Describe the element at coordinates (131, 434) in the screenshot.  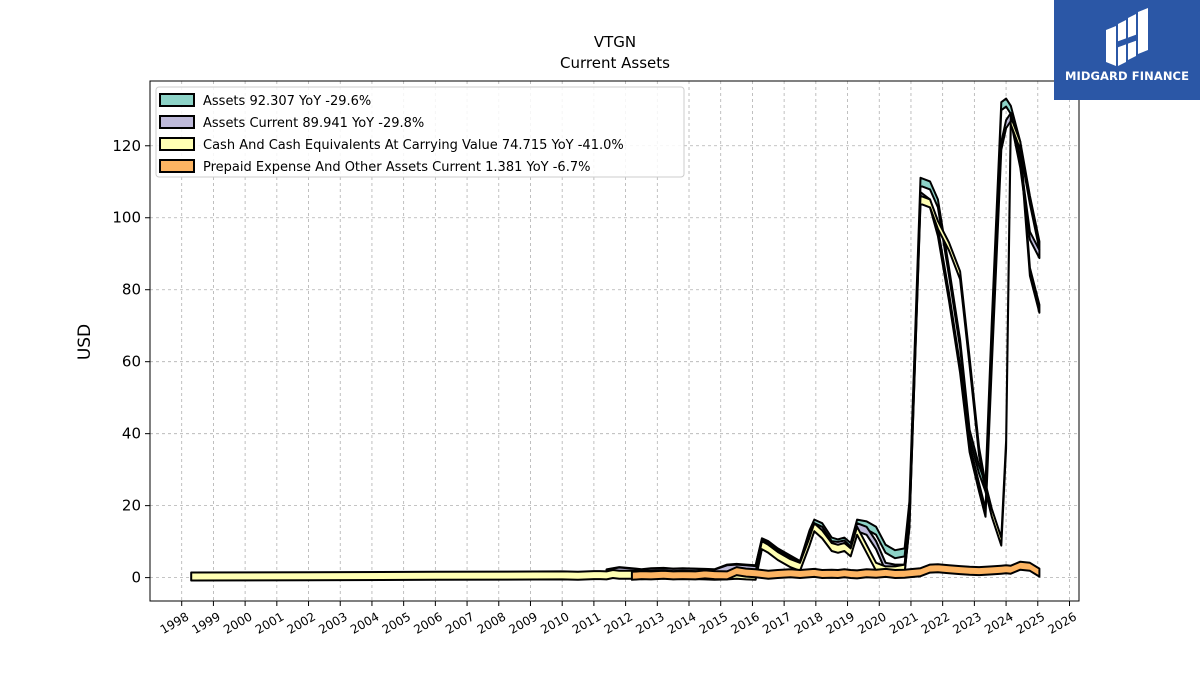
I see `y-tick-label: 40` at that location.